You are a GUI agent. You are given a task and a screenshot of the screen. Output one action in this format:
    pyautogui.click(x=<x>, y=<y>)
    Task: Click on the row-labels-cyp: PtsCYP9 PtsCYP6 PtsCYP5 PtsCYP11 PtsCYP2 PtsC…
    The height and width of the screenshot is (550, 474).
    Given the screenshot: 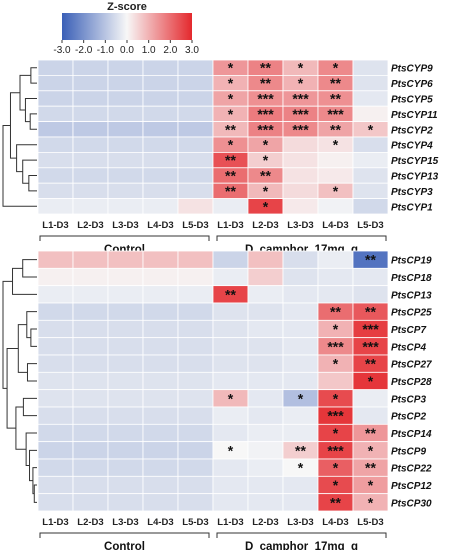 What is the action you would take?
    pyautogui.click(x=415, y=139)
    